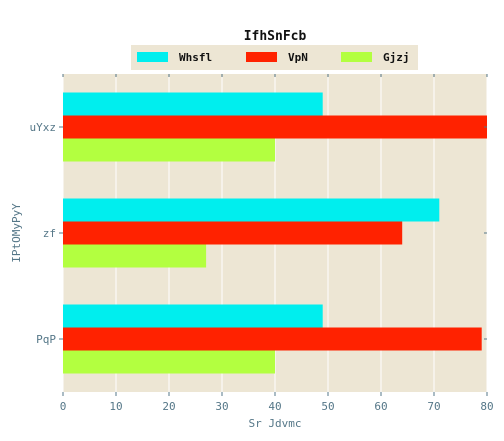 This screenshot has width=504, height=441. I want to click on x-tick-label: 10, so click(115, 406).